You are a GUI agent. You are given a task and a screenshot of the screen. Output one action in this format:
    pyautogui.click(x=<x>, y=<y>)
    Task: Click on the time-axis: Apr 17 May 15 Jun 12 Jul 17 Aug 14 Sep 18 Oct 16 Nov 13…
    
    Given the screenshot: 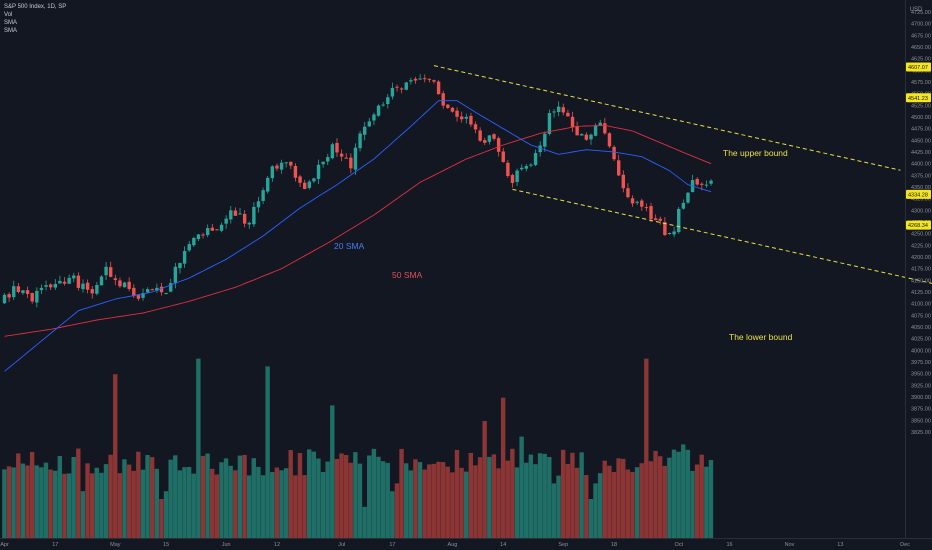 What is the action you would take?
    pyautogui.click(x=455, y=545)
    